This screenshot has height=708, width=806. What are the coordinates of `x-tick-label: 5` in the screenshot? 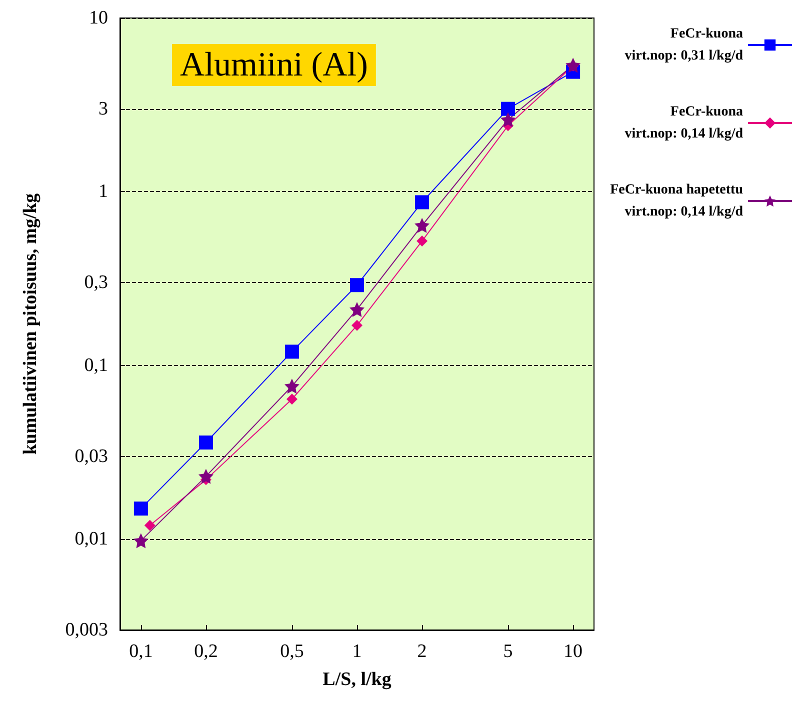 It's located at (508, 651).